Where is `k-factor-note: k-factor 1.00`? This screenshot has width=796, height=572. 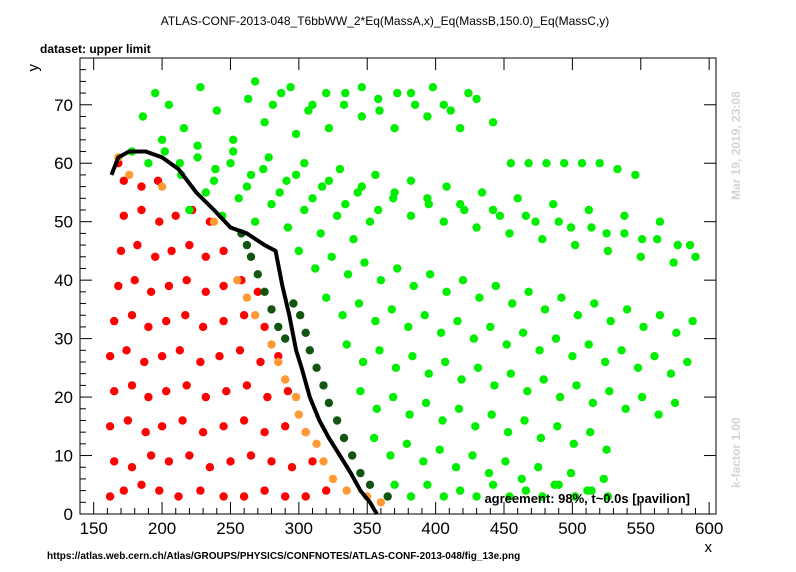
k-factor-note: k-factor 1.00 is located at coordinates (736, 452).